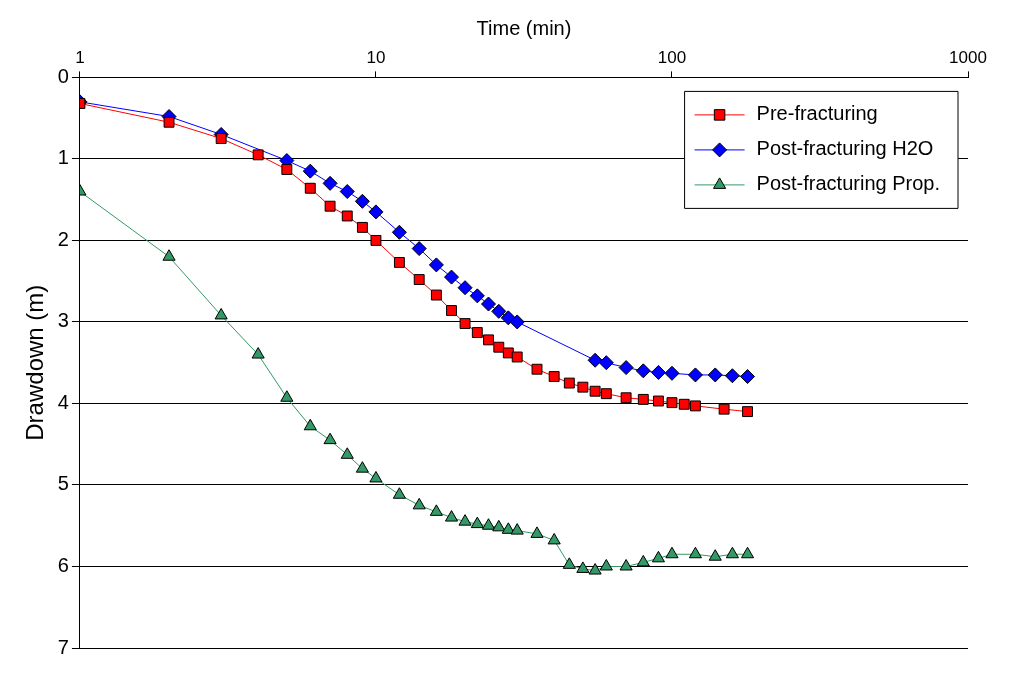 The width and height of the screenshot is (1010, 673). What do you see at coordinates (63, 238) in the screenshot?
I see `y-tick-label: 2` at bounding box center [63, 238].